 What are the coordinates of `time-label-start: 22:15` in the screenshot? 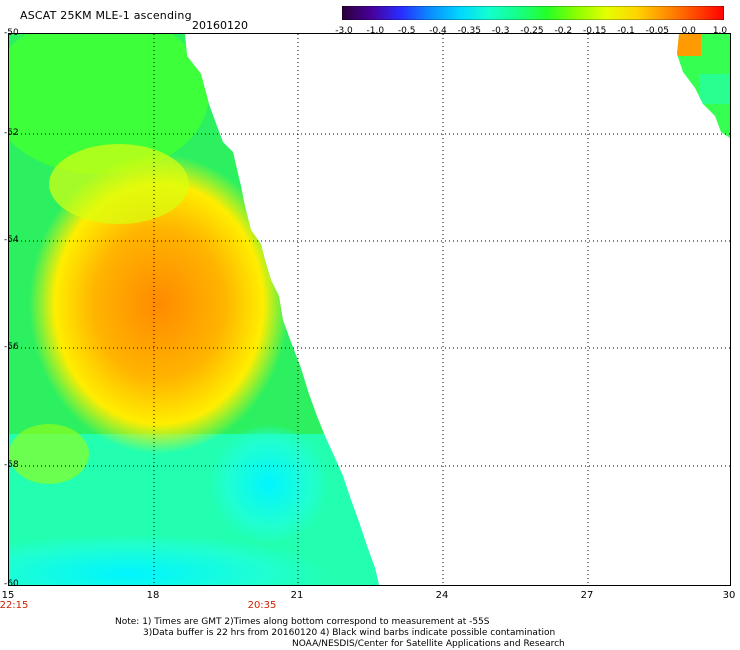 It's located at (14, 605).